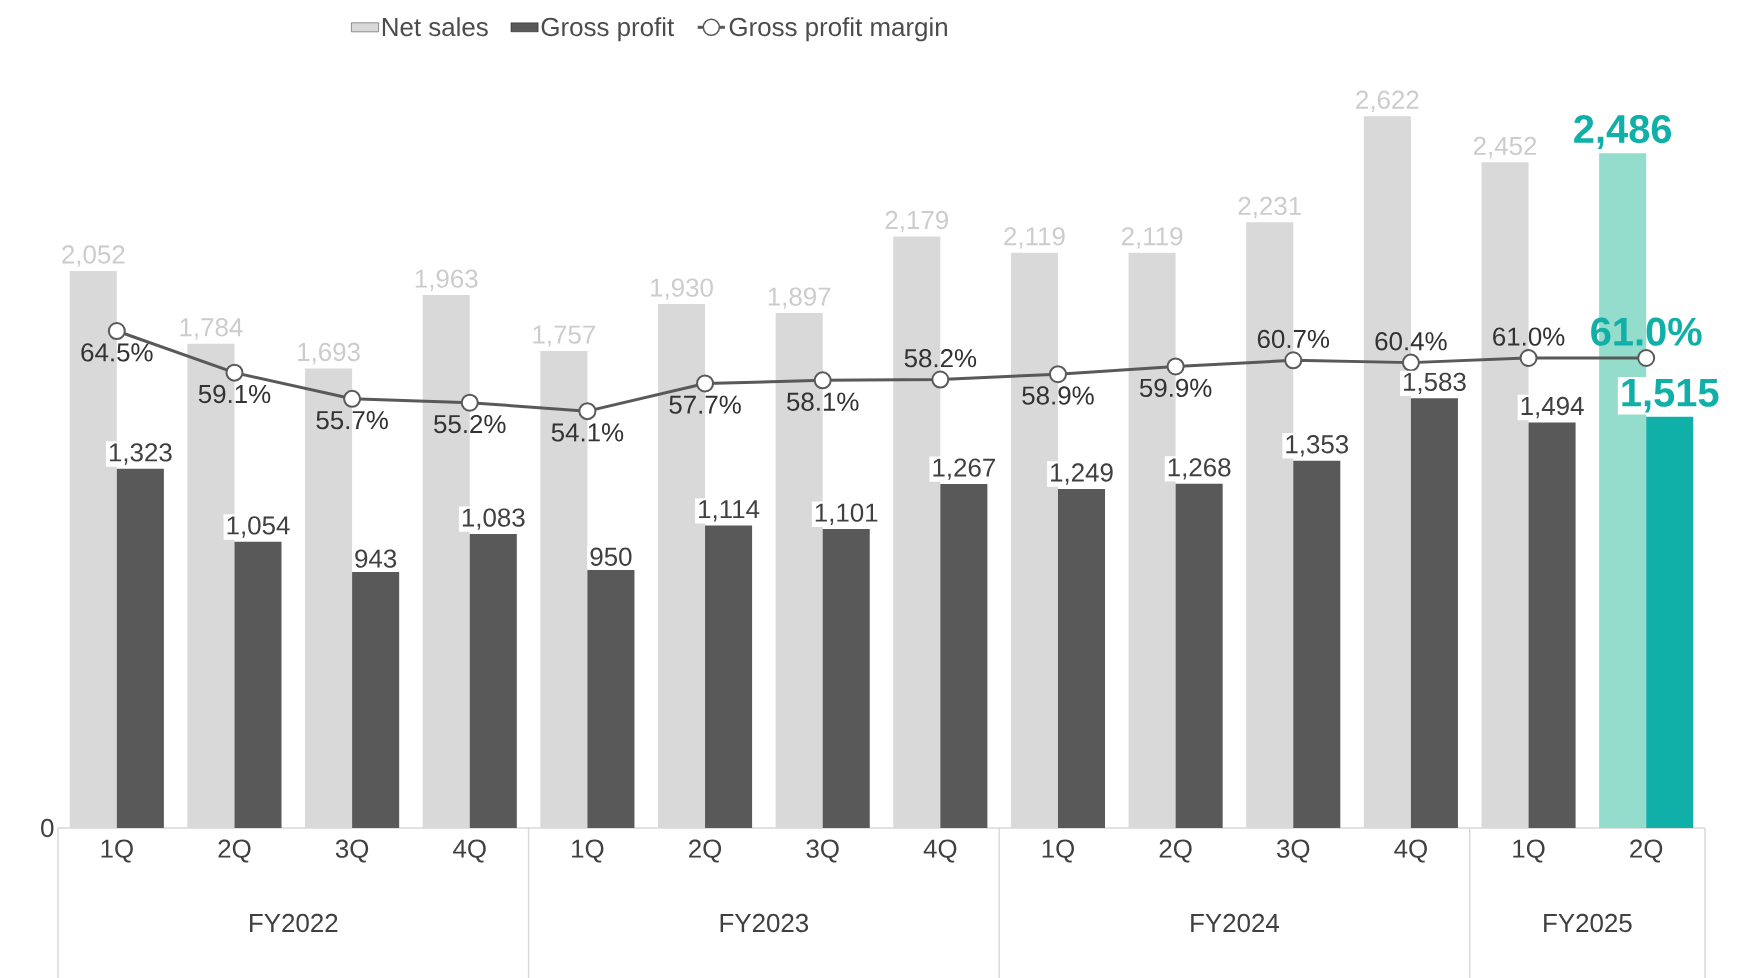 The image size is (1744, 978). I want to click on data-label: 60.7%, so click(1293, 339).